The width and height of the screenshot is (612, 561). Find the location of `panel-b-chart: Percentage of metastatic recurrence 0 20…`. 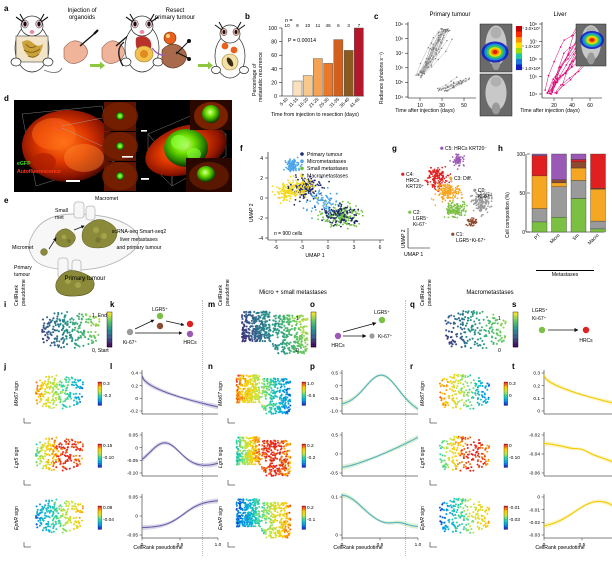

panel-b-chart: Percentage of metastatic recurrence 0 20… is located at coordinates (308, 63).